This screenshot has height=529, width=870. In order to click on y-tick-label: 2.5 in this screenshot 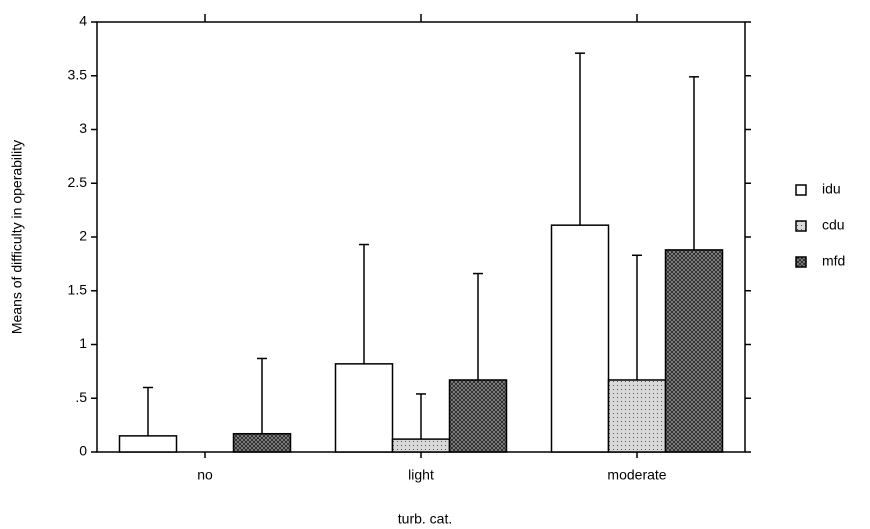, I will do `click(78, 182)`.